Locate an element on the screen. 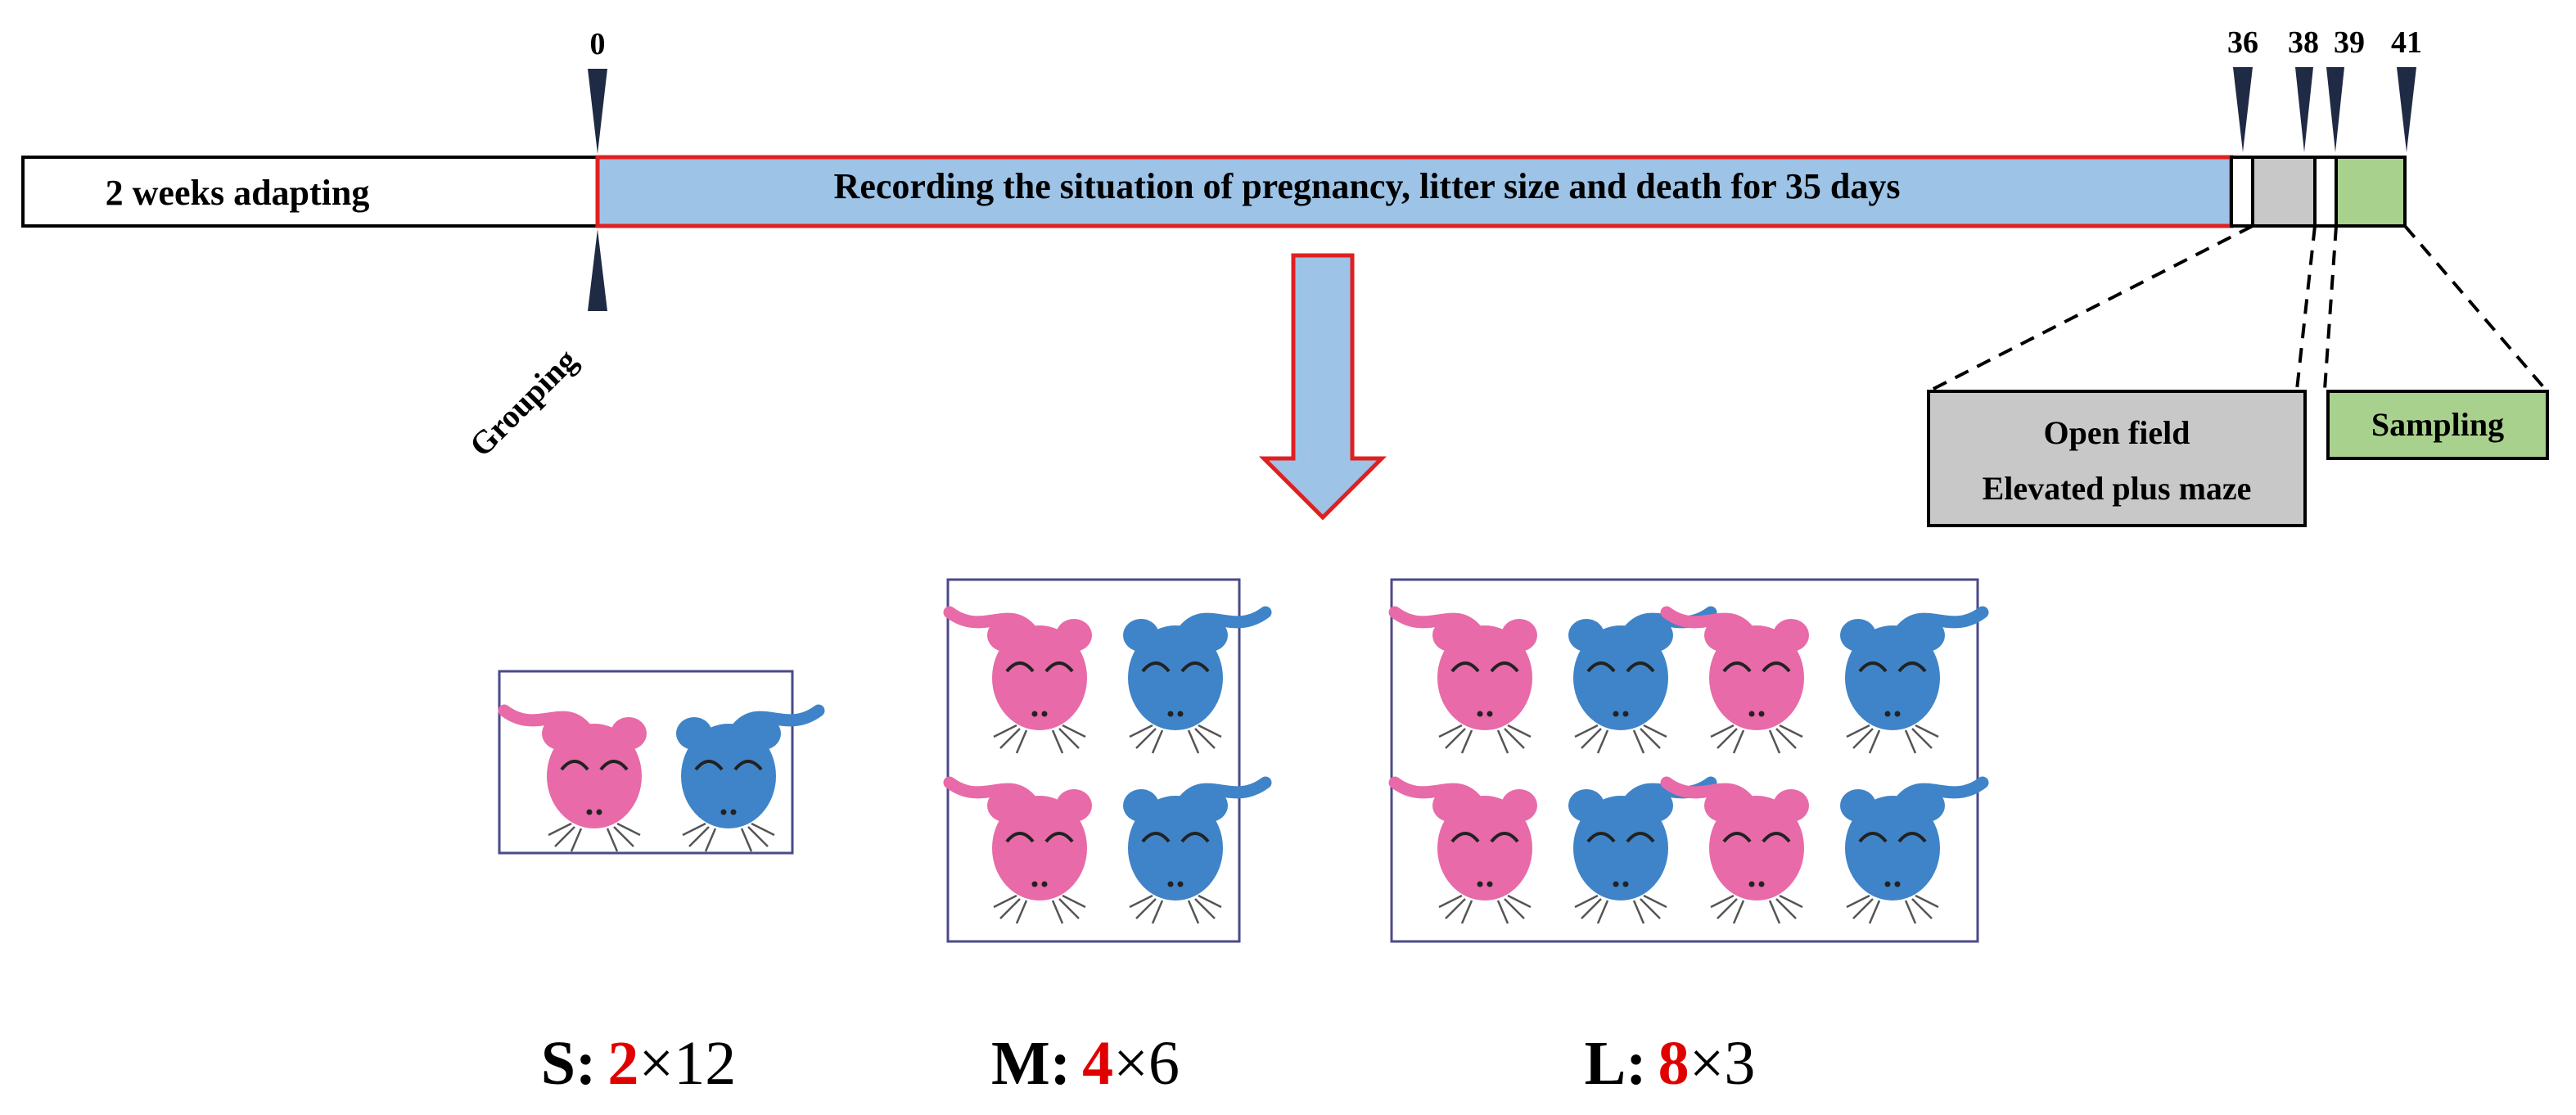 Image resolution: width=2576 pixels, height=1115 pixels. adapting-label: 2 weeks adapting is located at coordinates (238, 193).